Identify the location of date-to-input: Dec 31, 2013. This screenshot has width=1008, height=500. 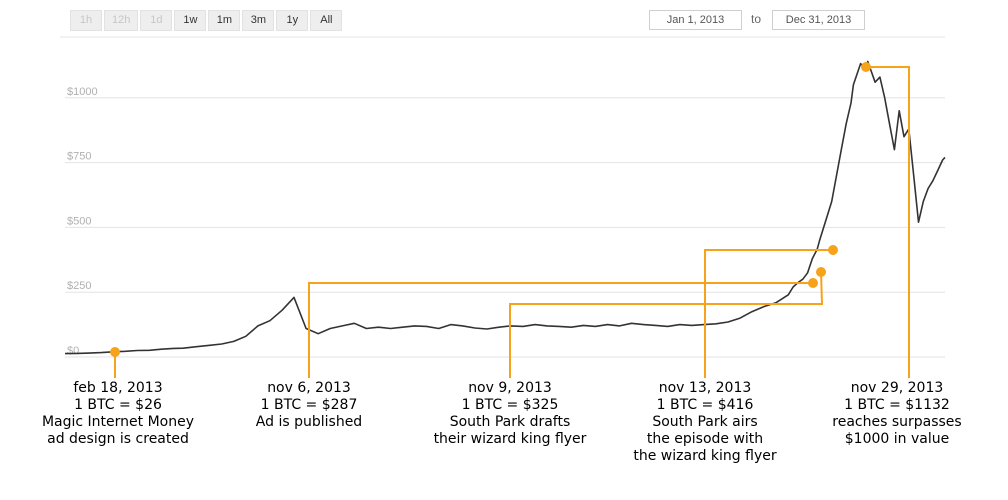
(818, 20).